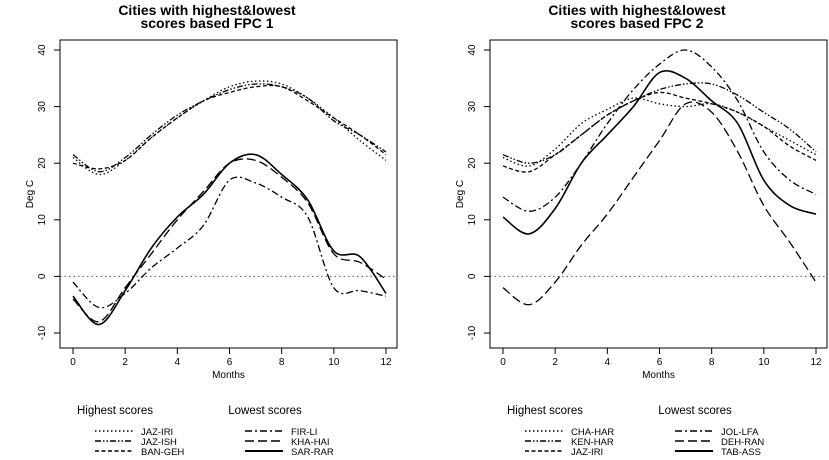  Describe the element at coordinates (742, 442) in the screenshot. I see `legend-entry-label: DEH-RAN` at that location.